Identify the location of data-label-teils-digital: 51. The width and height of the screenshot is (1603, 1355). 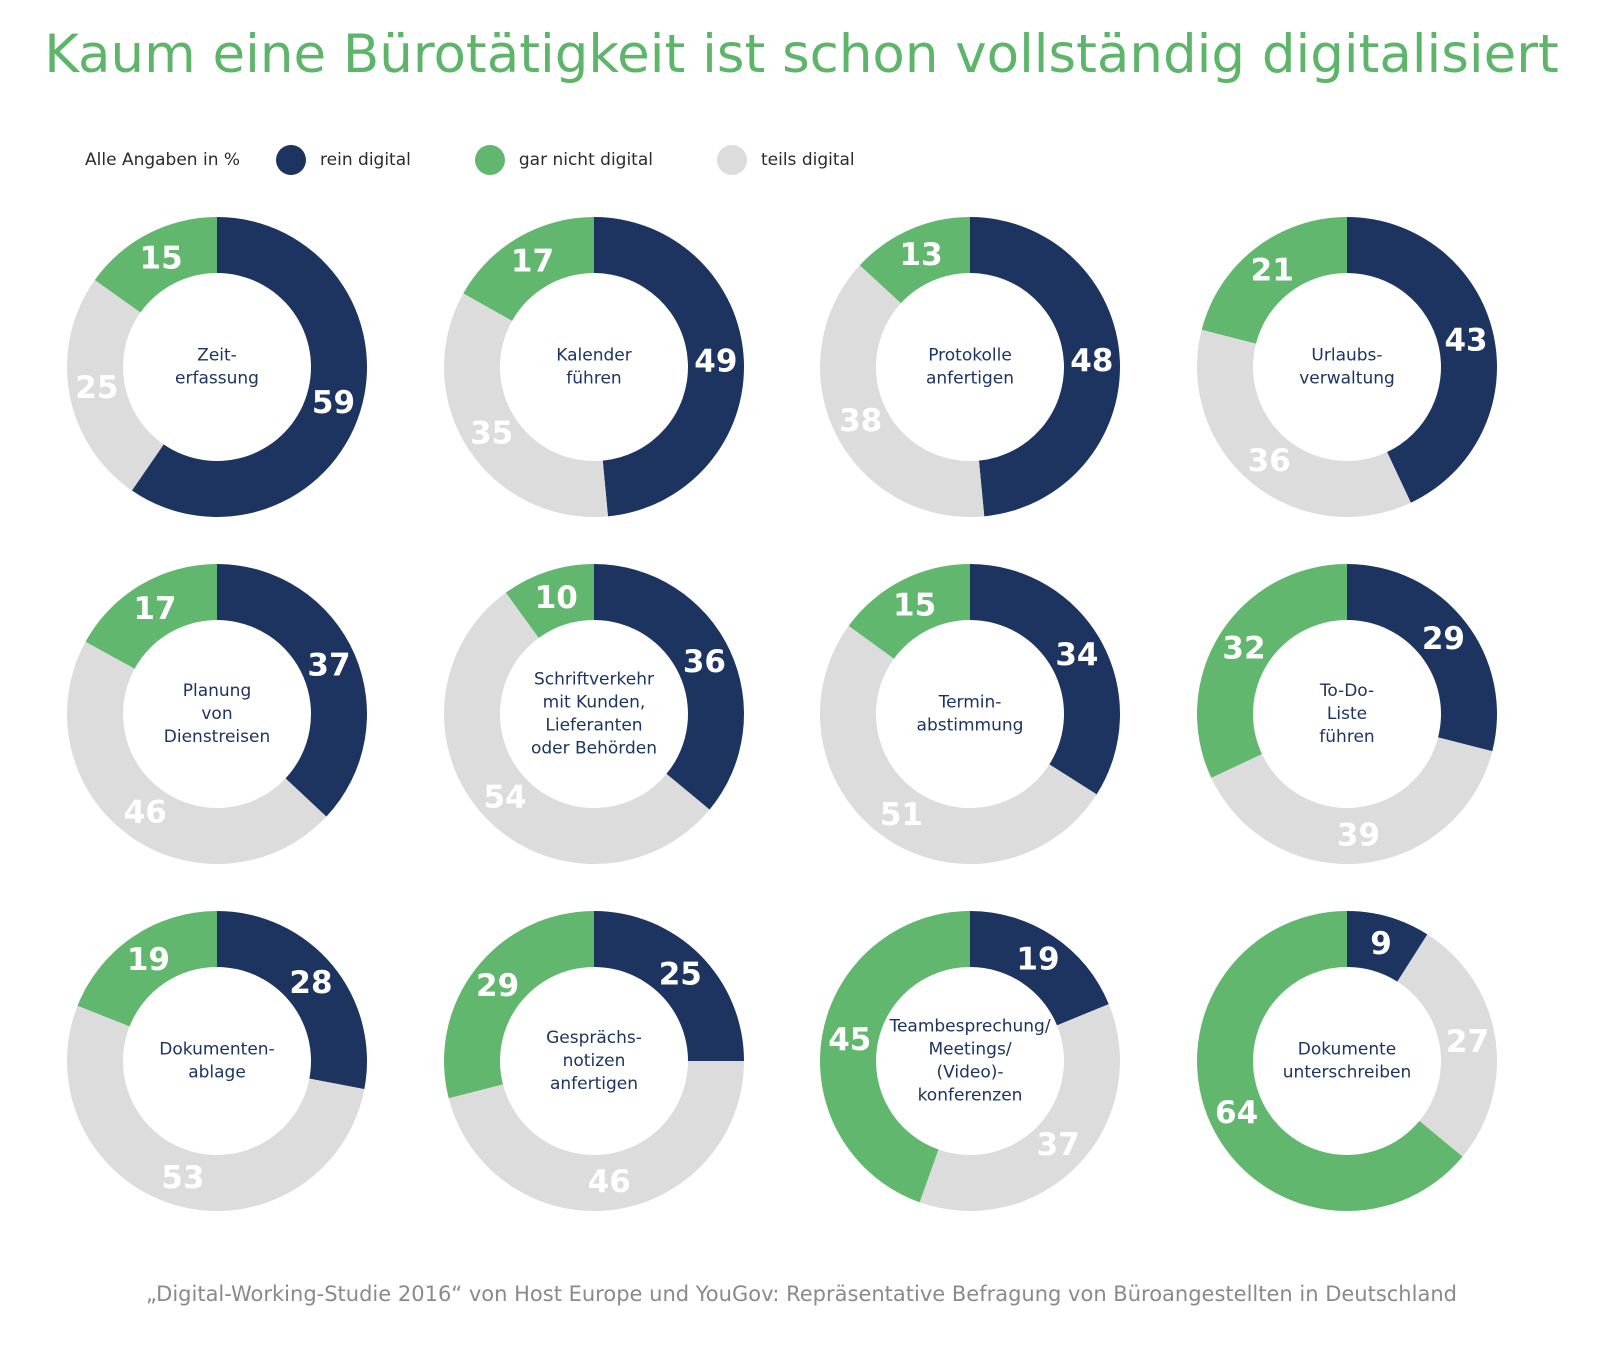
(901, 815).